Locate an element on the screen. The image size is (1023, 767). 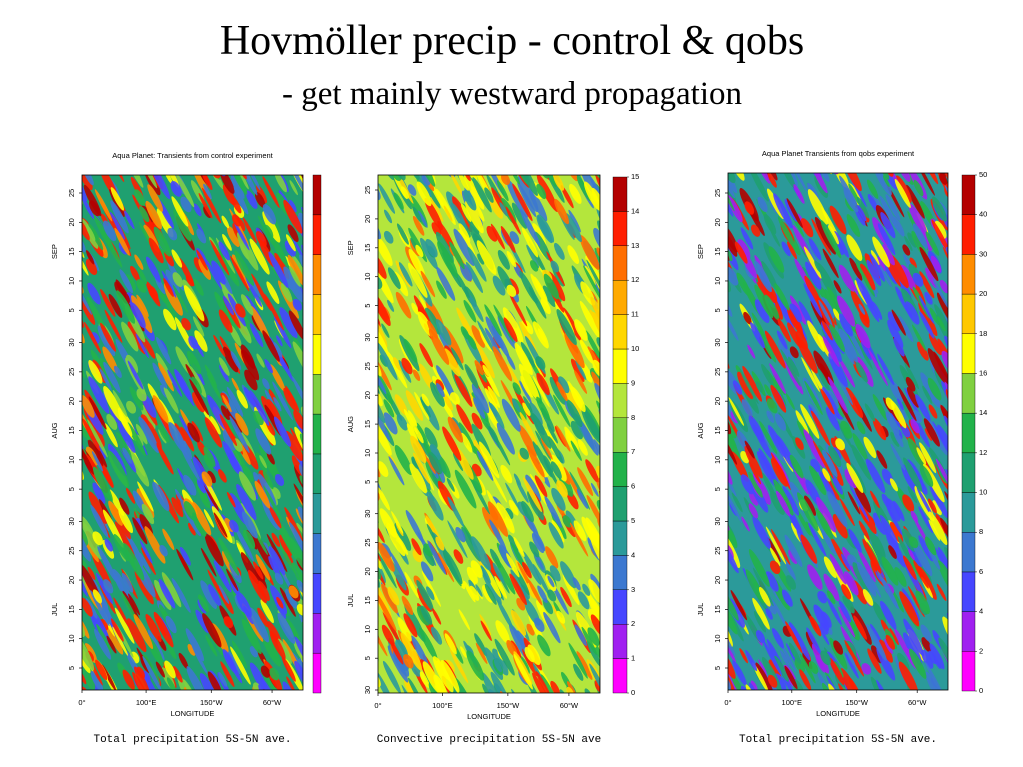
colorbar-tick-label: 40 is located at coordinates (983, 214).